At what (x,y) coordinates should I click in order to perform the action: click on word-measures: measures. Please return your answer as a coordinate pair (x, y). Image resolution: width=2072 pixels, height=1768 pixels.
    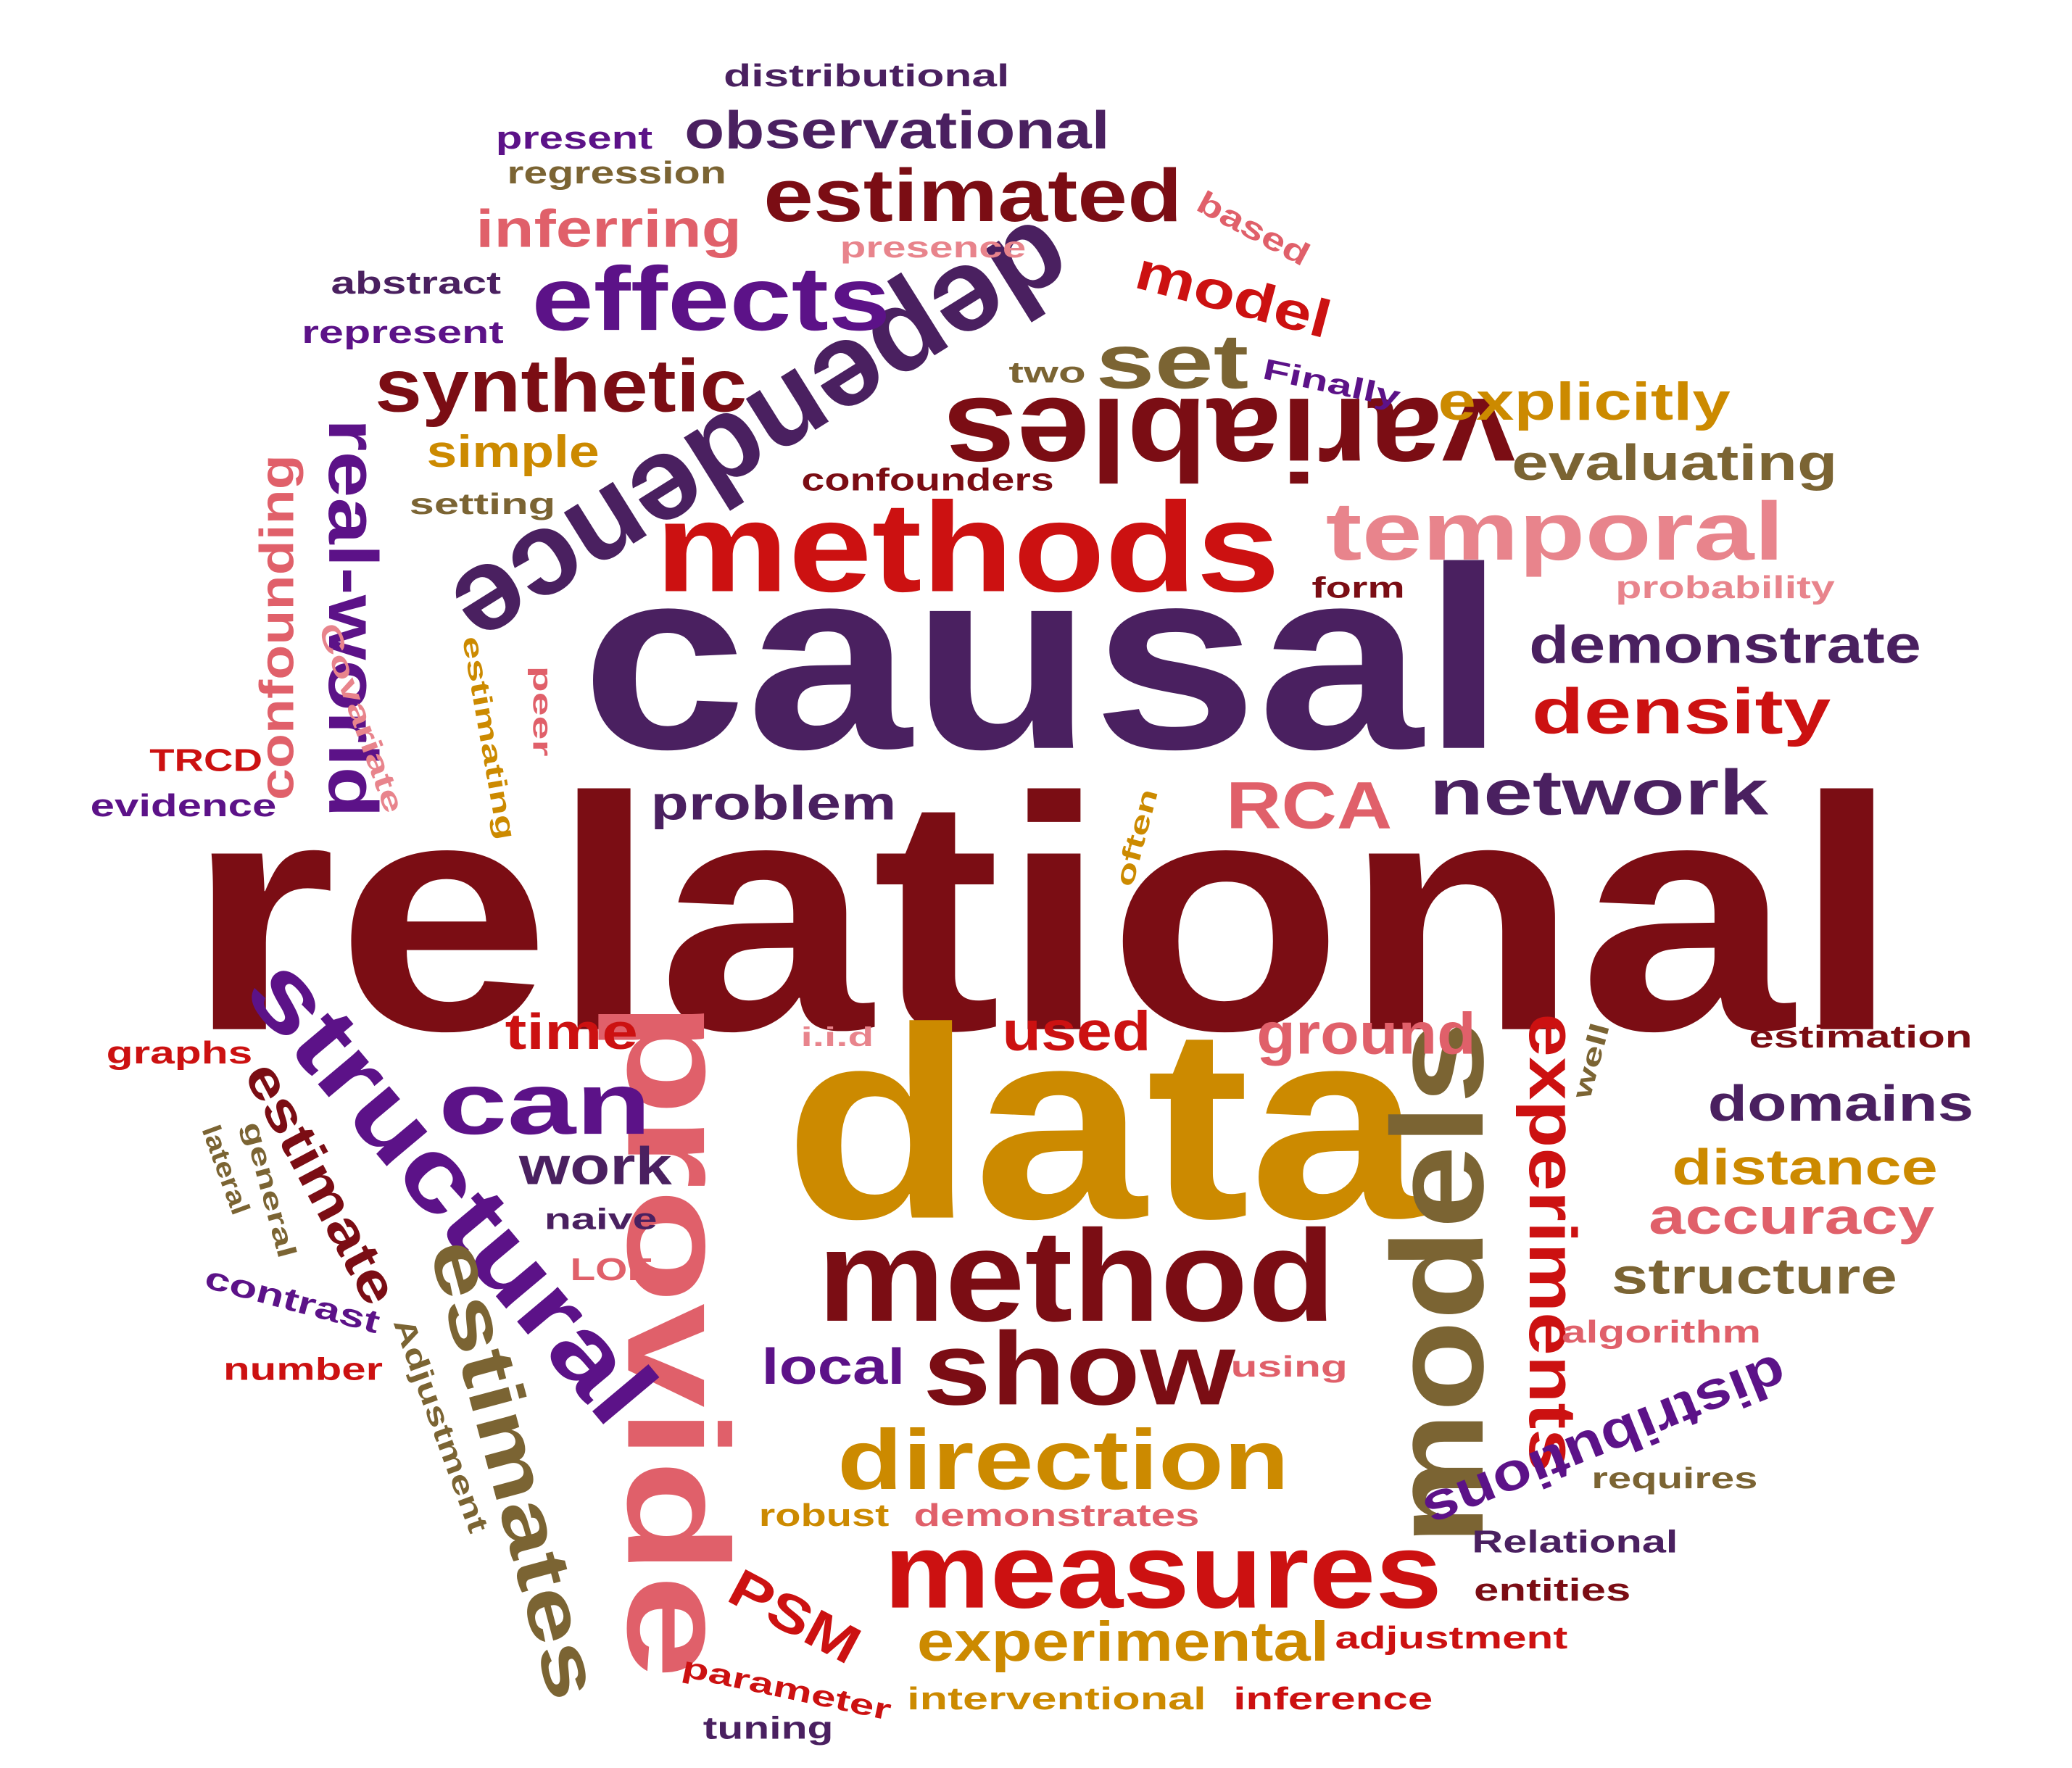
    Looking at the image, I should click on (1163, 1571).